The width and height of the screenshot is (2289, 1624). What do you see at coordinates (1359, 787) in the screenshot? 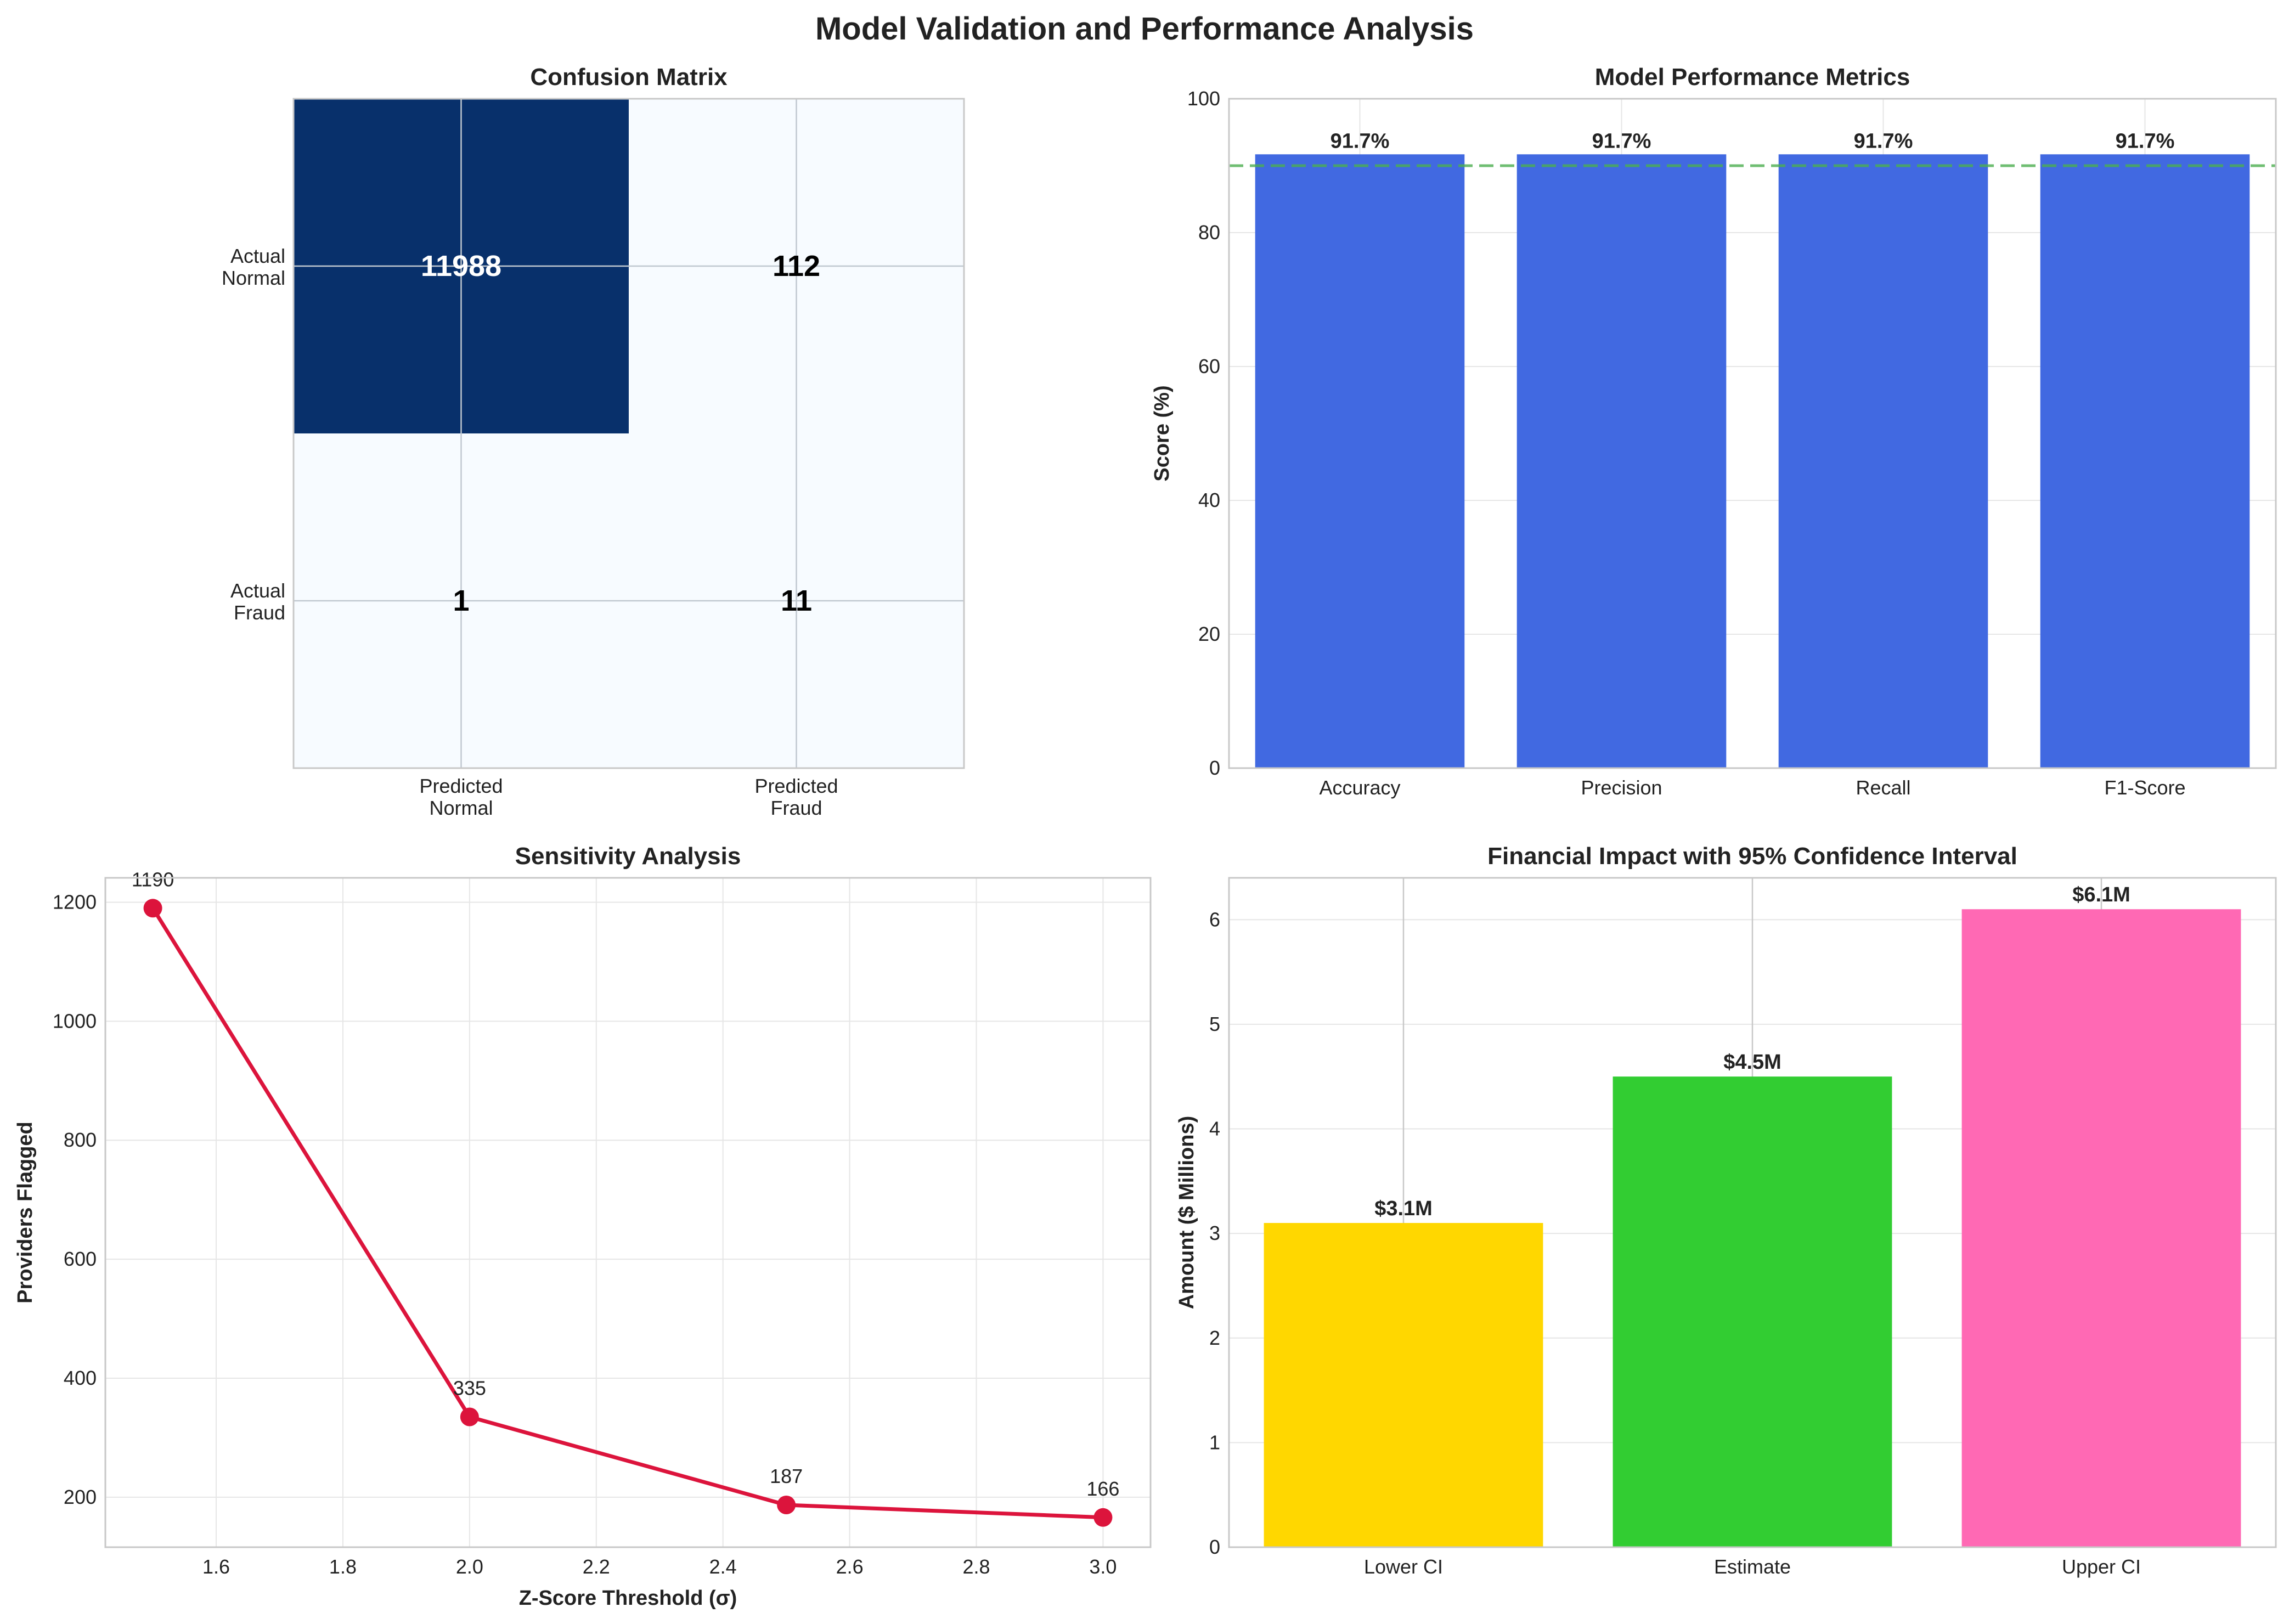
I see `x-tick-label: Accuracy` at bounding box center [1359, 787].